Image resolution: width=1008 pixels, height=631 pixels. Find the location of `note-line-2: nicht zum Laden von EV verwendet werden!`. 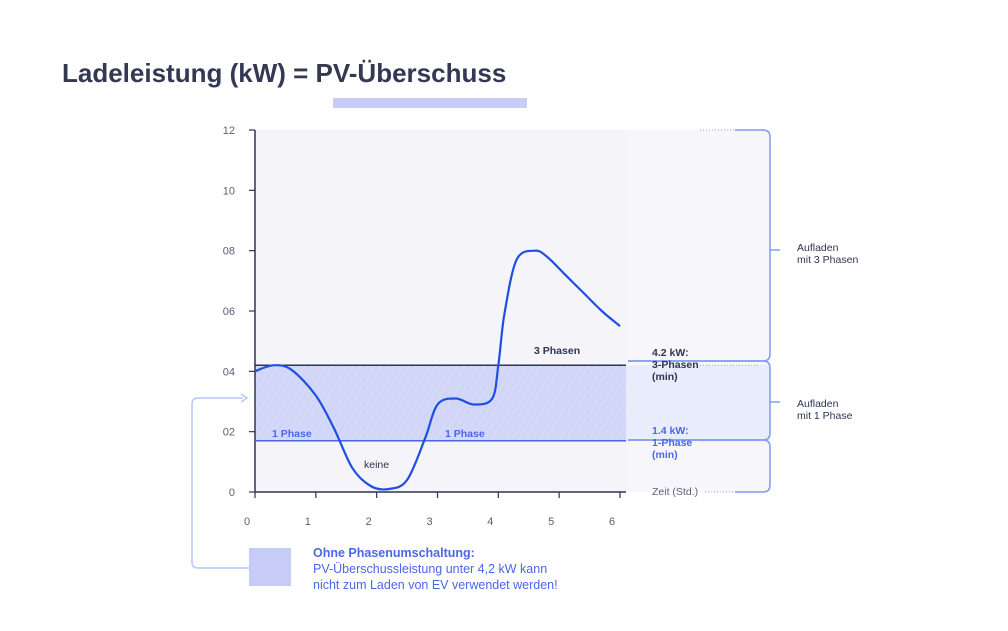

note-line-2: nicht zum Laden von EV verwendet werden! is located at coordinates (435, 585).